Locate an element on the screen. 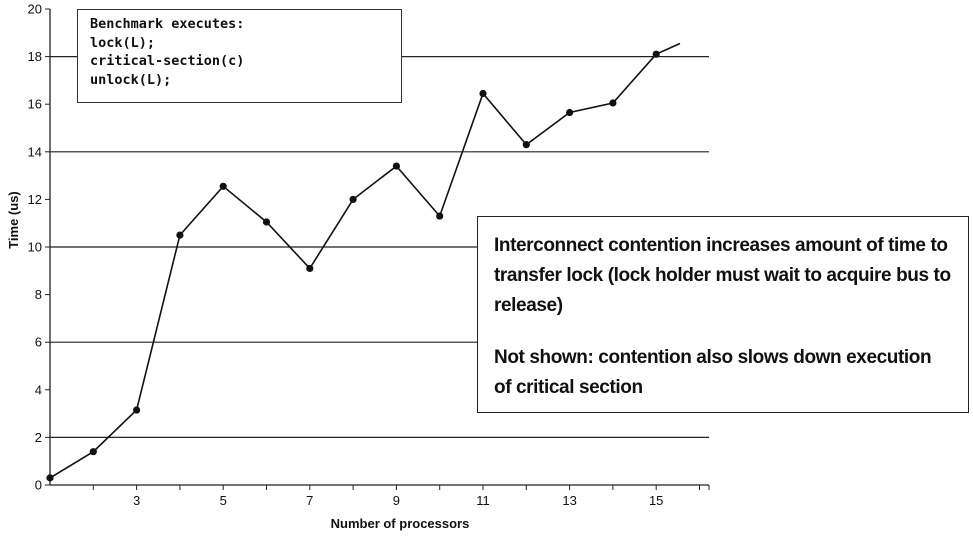  x-tick-label: 5 is located at coordinates (223, 500).